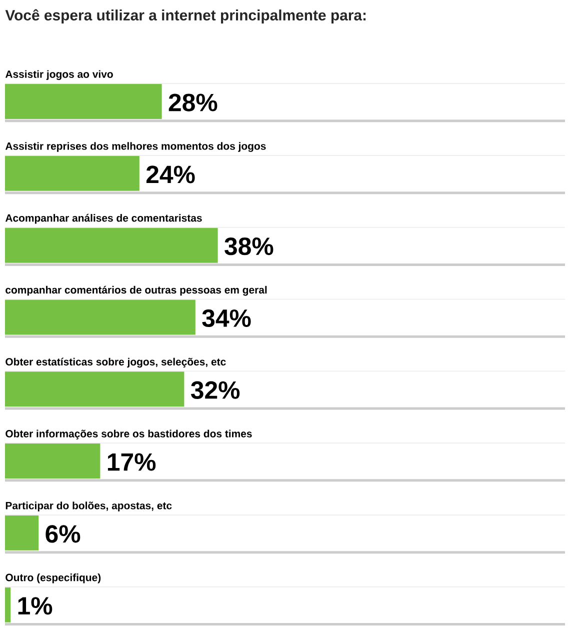 Image resolution: width=575 pixels, height=635 pixels. I want to click on data-label: 34%, so click(226, 318).